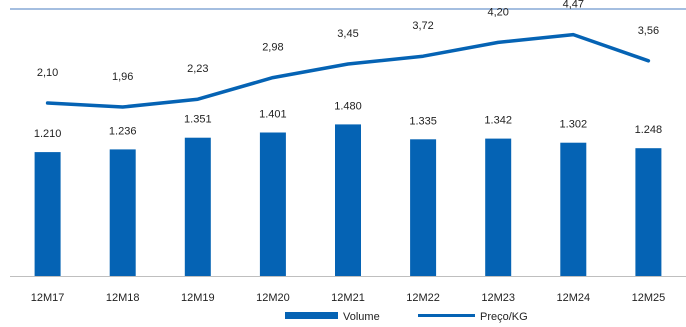 This screenshot has width=686, height=327. What do you see at coordinates (649, 130) in the screenshot?
I see `bar-label-12M25: 1.248` at bounding box center [649, 130].